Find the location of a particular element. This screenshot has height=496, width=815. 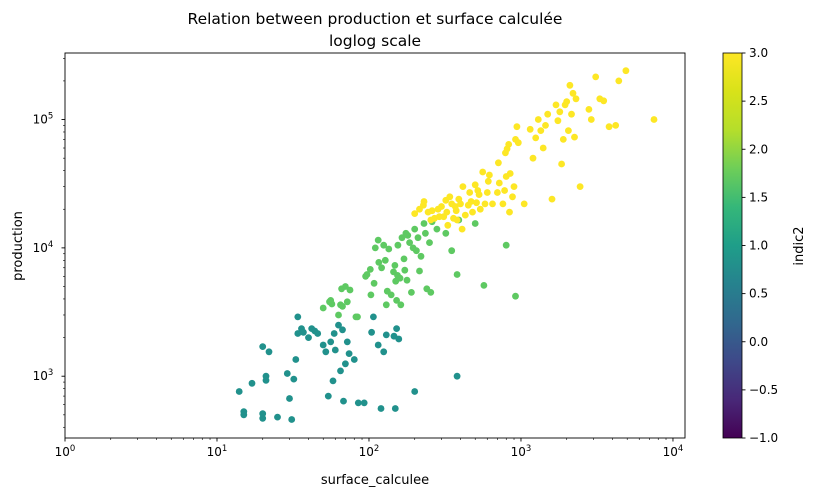

y-axis: 10³ 10⁴ 10⁵ is located at coordinates (49, 243).